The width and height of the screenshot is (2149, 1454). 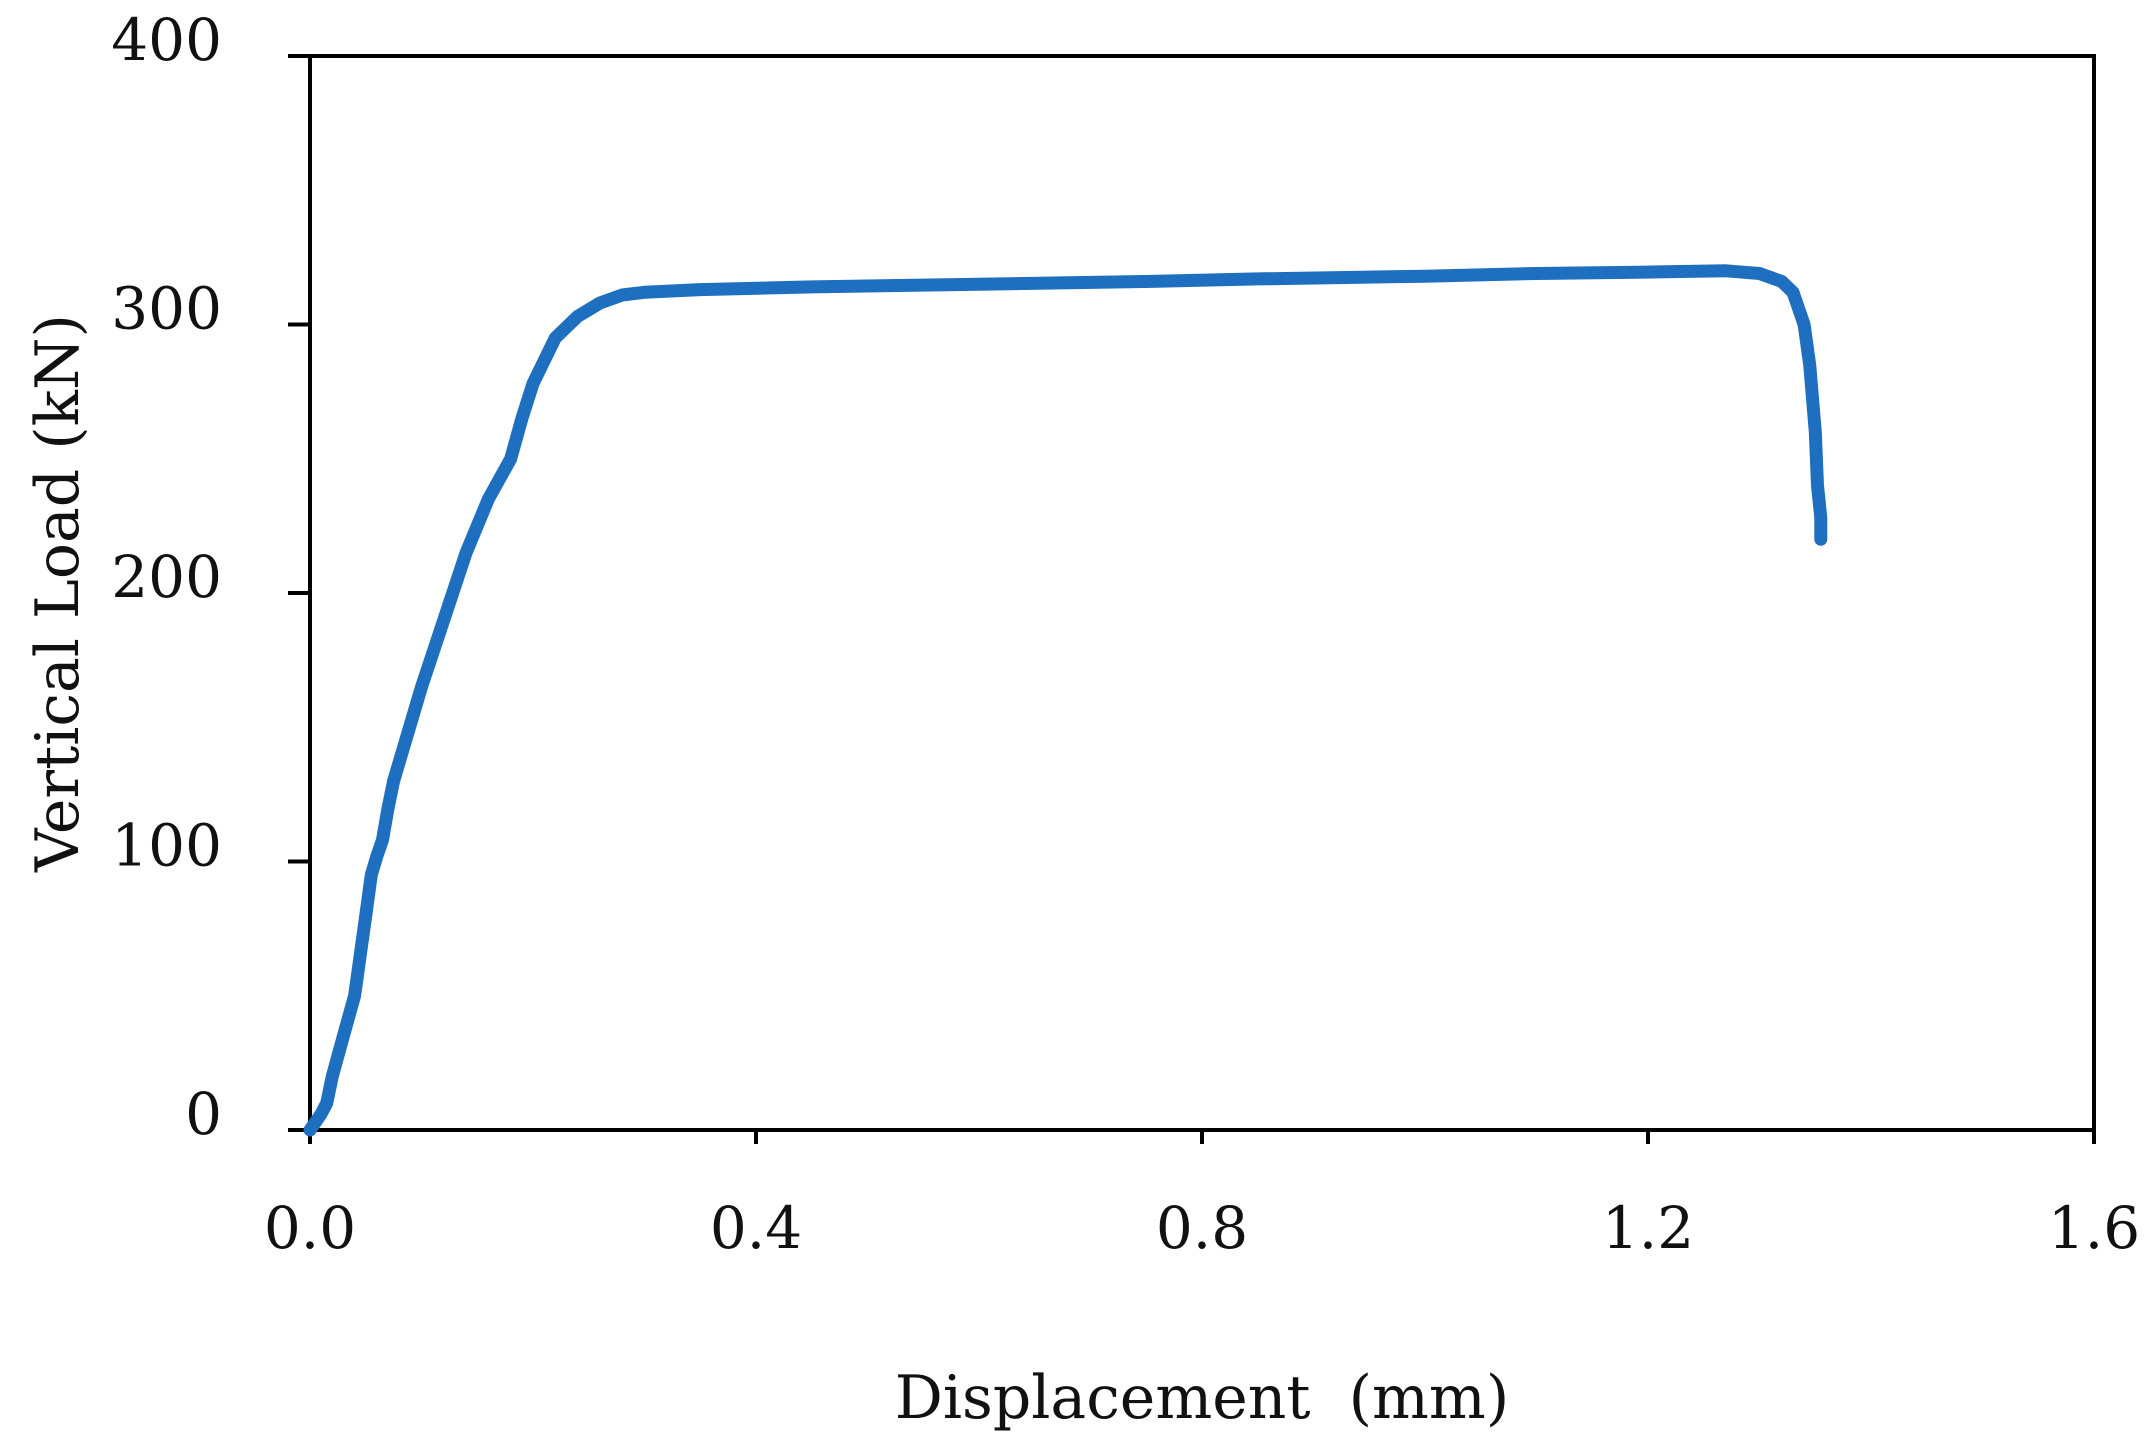 What do you see at coordinates (166, 40) in the screenshot?
I see `y-tick-label: 400` at bounding box center [166, 40].